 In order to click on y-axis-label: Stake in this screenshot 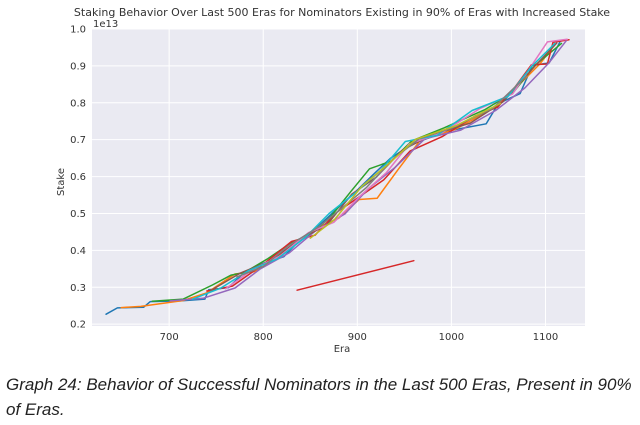, I will do `click(61, 182)`.